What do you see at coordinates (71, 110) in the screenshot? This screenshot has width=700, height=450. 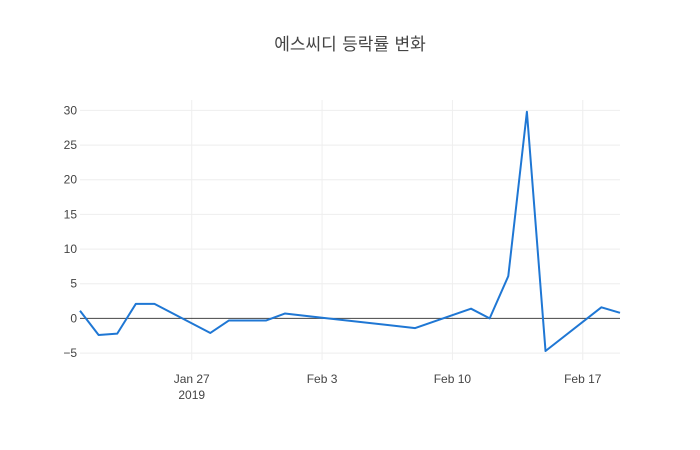 I see `y-tick-label: 30` at bounding box center [71, 110].